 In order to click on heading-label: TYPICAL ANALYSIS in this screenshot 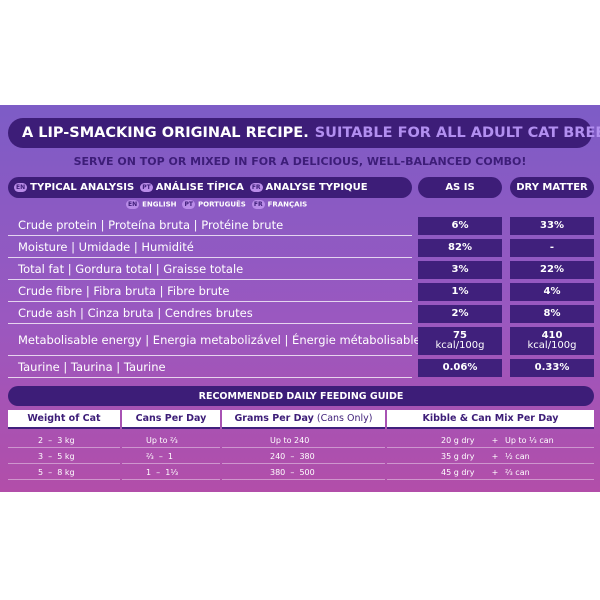, I will do `click(82, 187)`.